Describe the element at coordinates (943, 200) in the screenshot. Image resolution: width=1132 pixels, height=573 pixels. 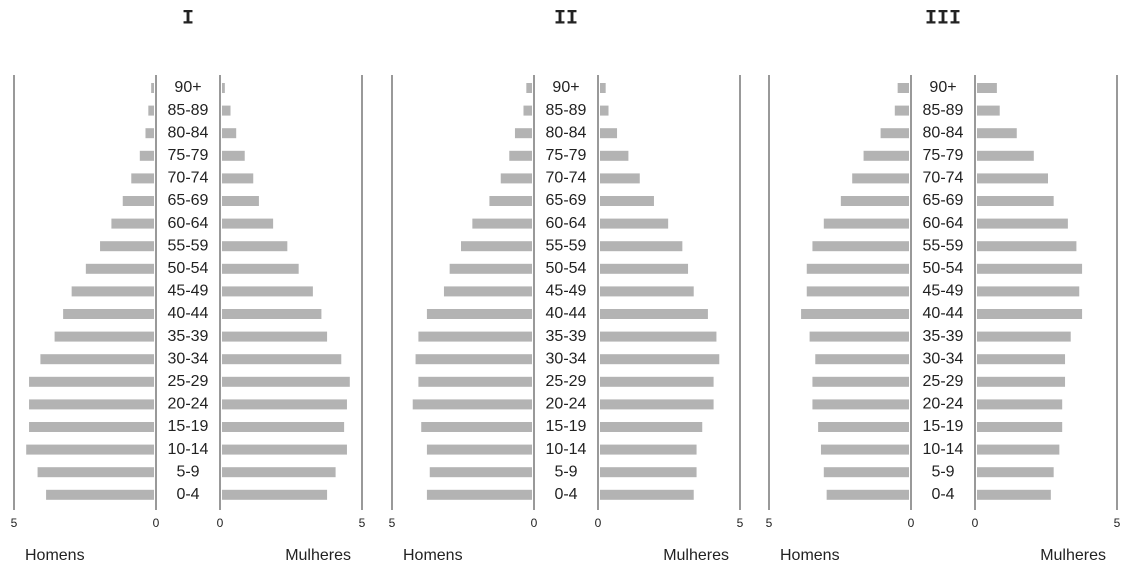
I see `category-label: 65-69` at that location.